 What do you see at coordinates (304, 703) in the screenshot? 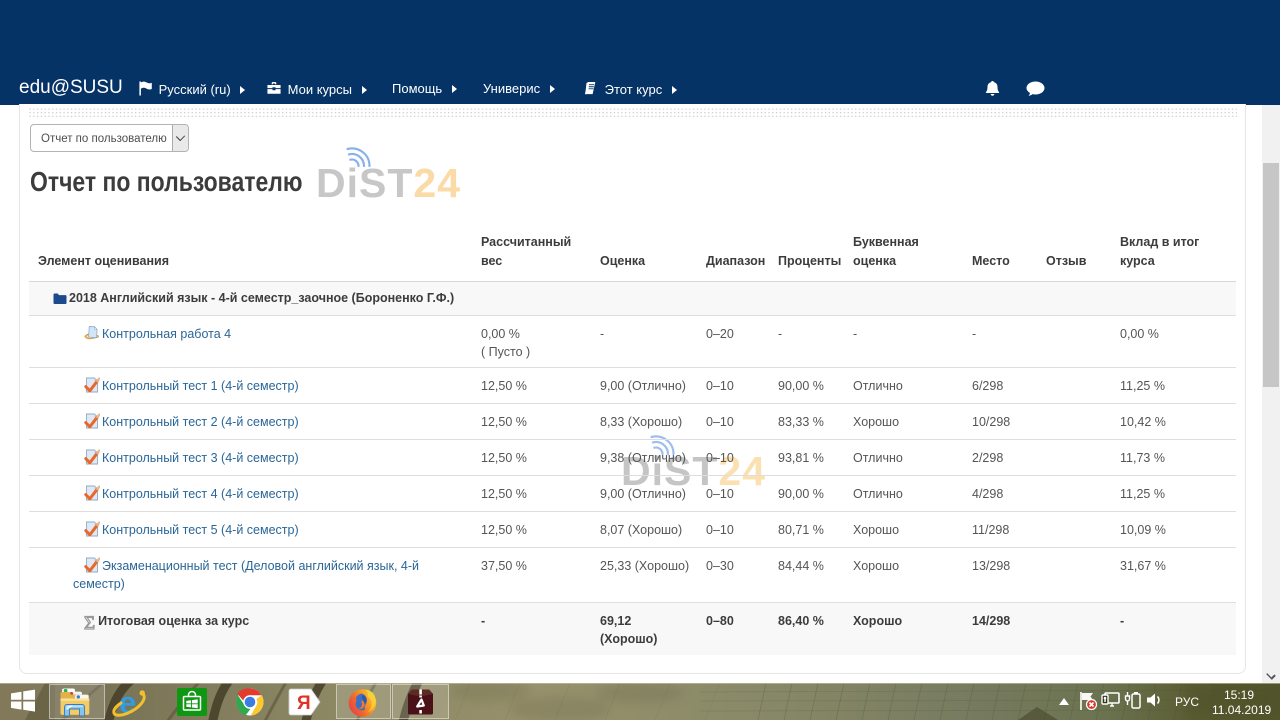
I see `svg-text: Я` at bounding box center [304, 703].